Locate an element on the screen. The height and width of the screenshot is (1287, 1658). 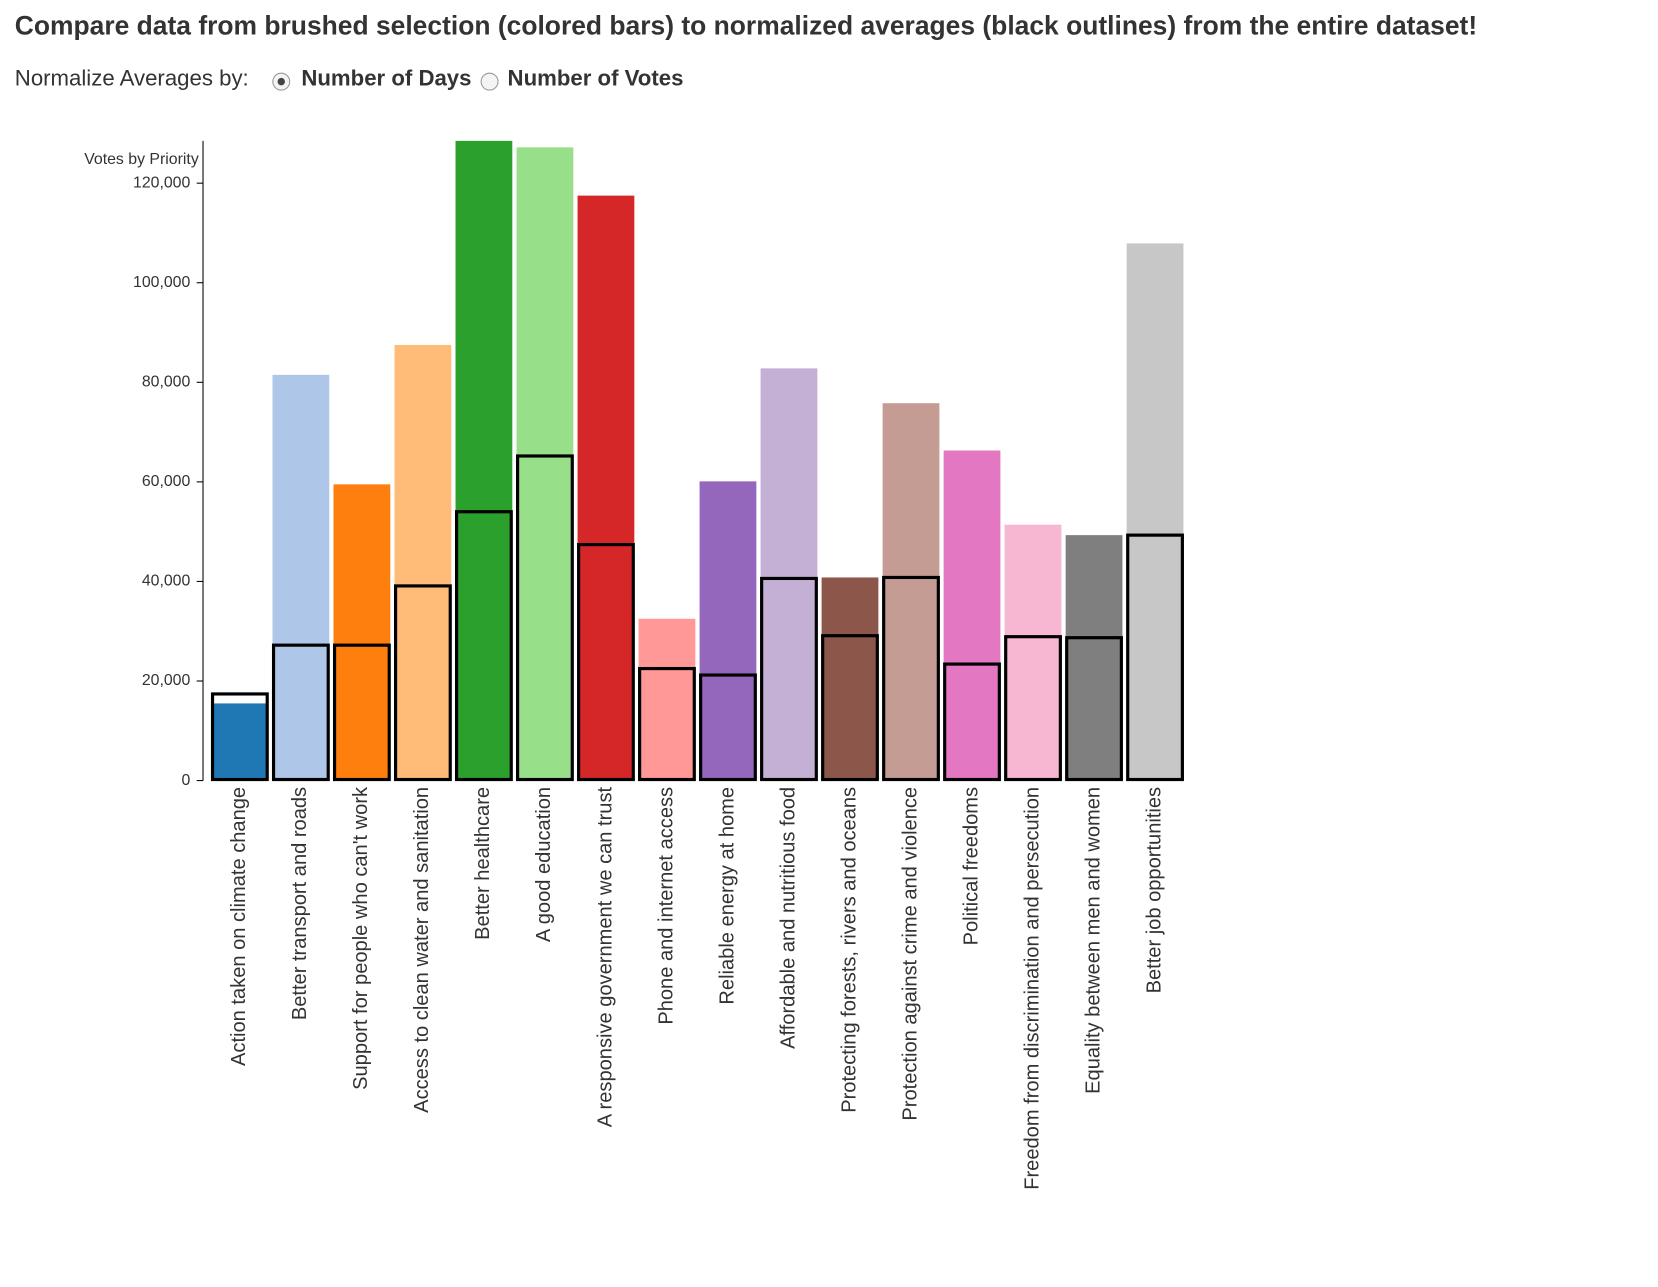
x-tick-label: Support for people who can't work is located at coordinates (361, 938).